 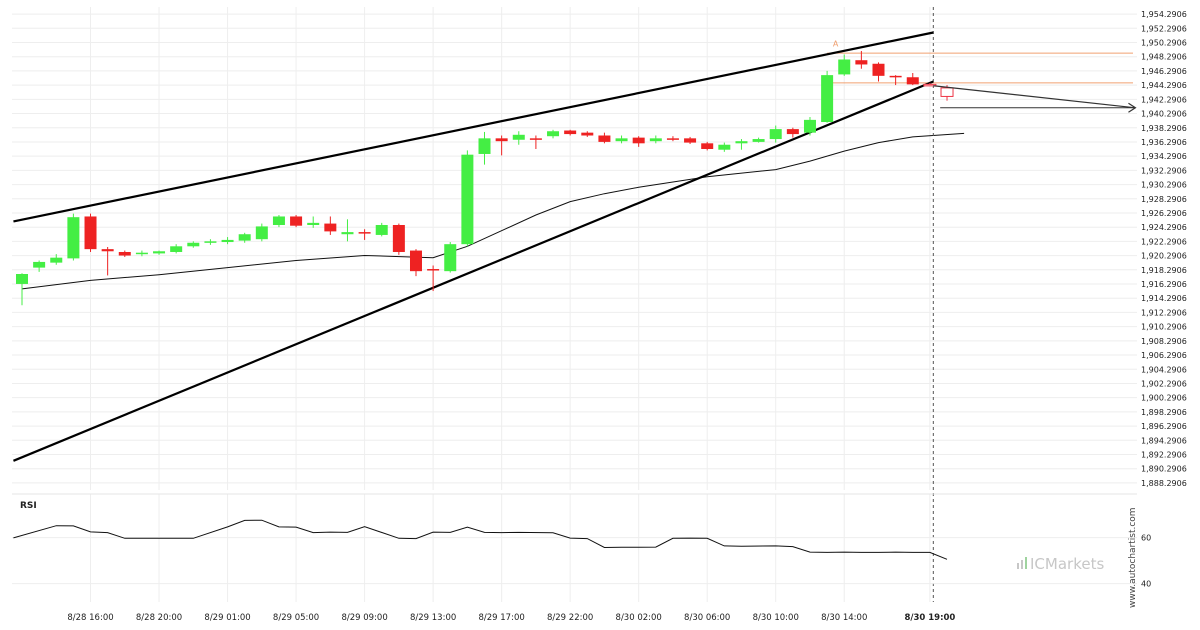 I want to click on rsi-line, so click(x=480, y=539).